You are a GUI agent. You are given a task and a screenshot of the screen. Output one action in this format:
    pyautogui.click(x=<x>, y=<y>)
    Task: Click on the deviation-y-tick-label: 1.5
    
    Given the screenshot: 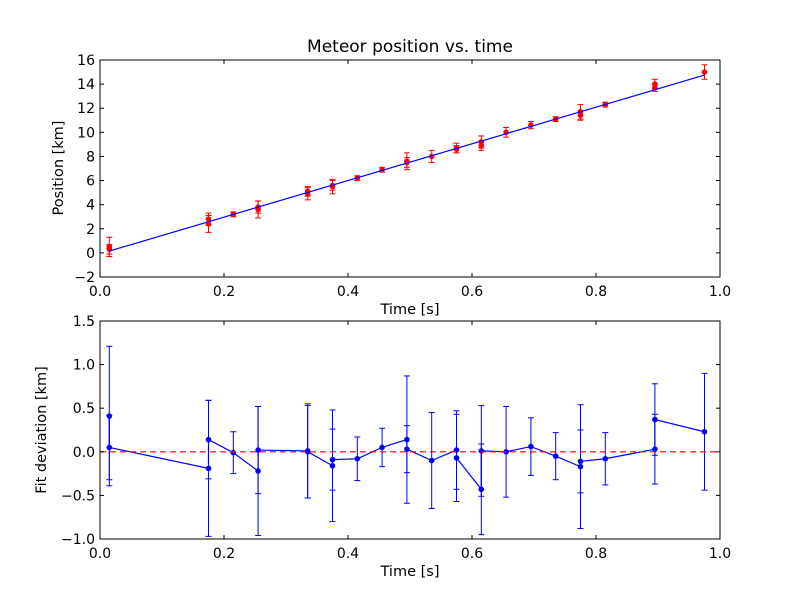 What is the action you would take?
    pyautogui.click(x=84, y=322)
    